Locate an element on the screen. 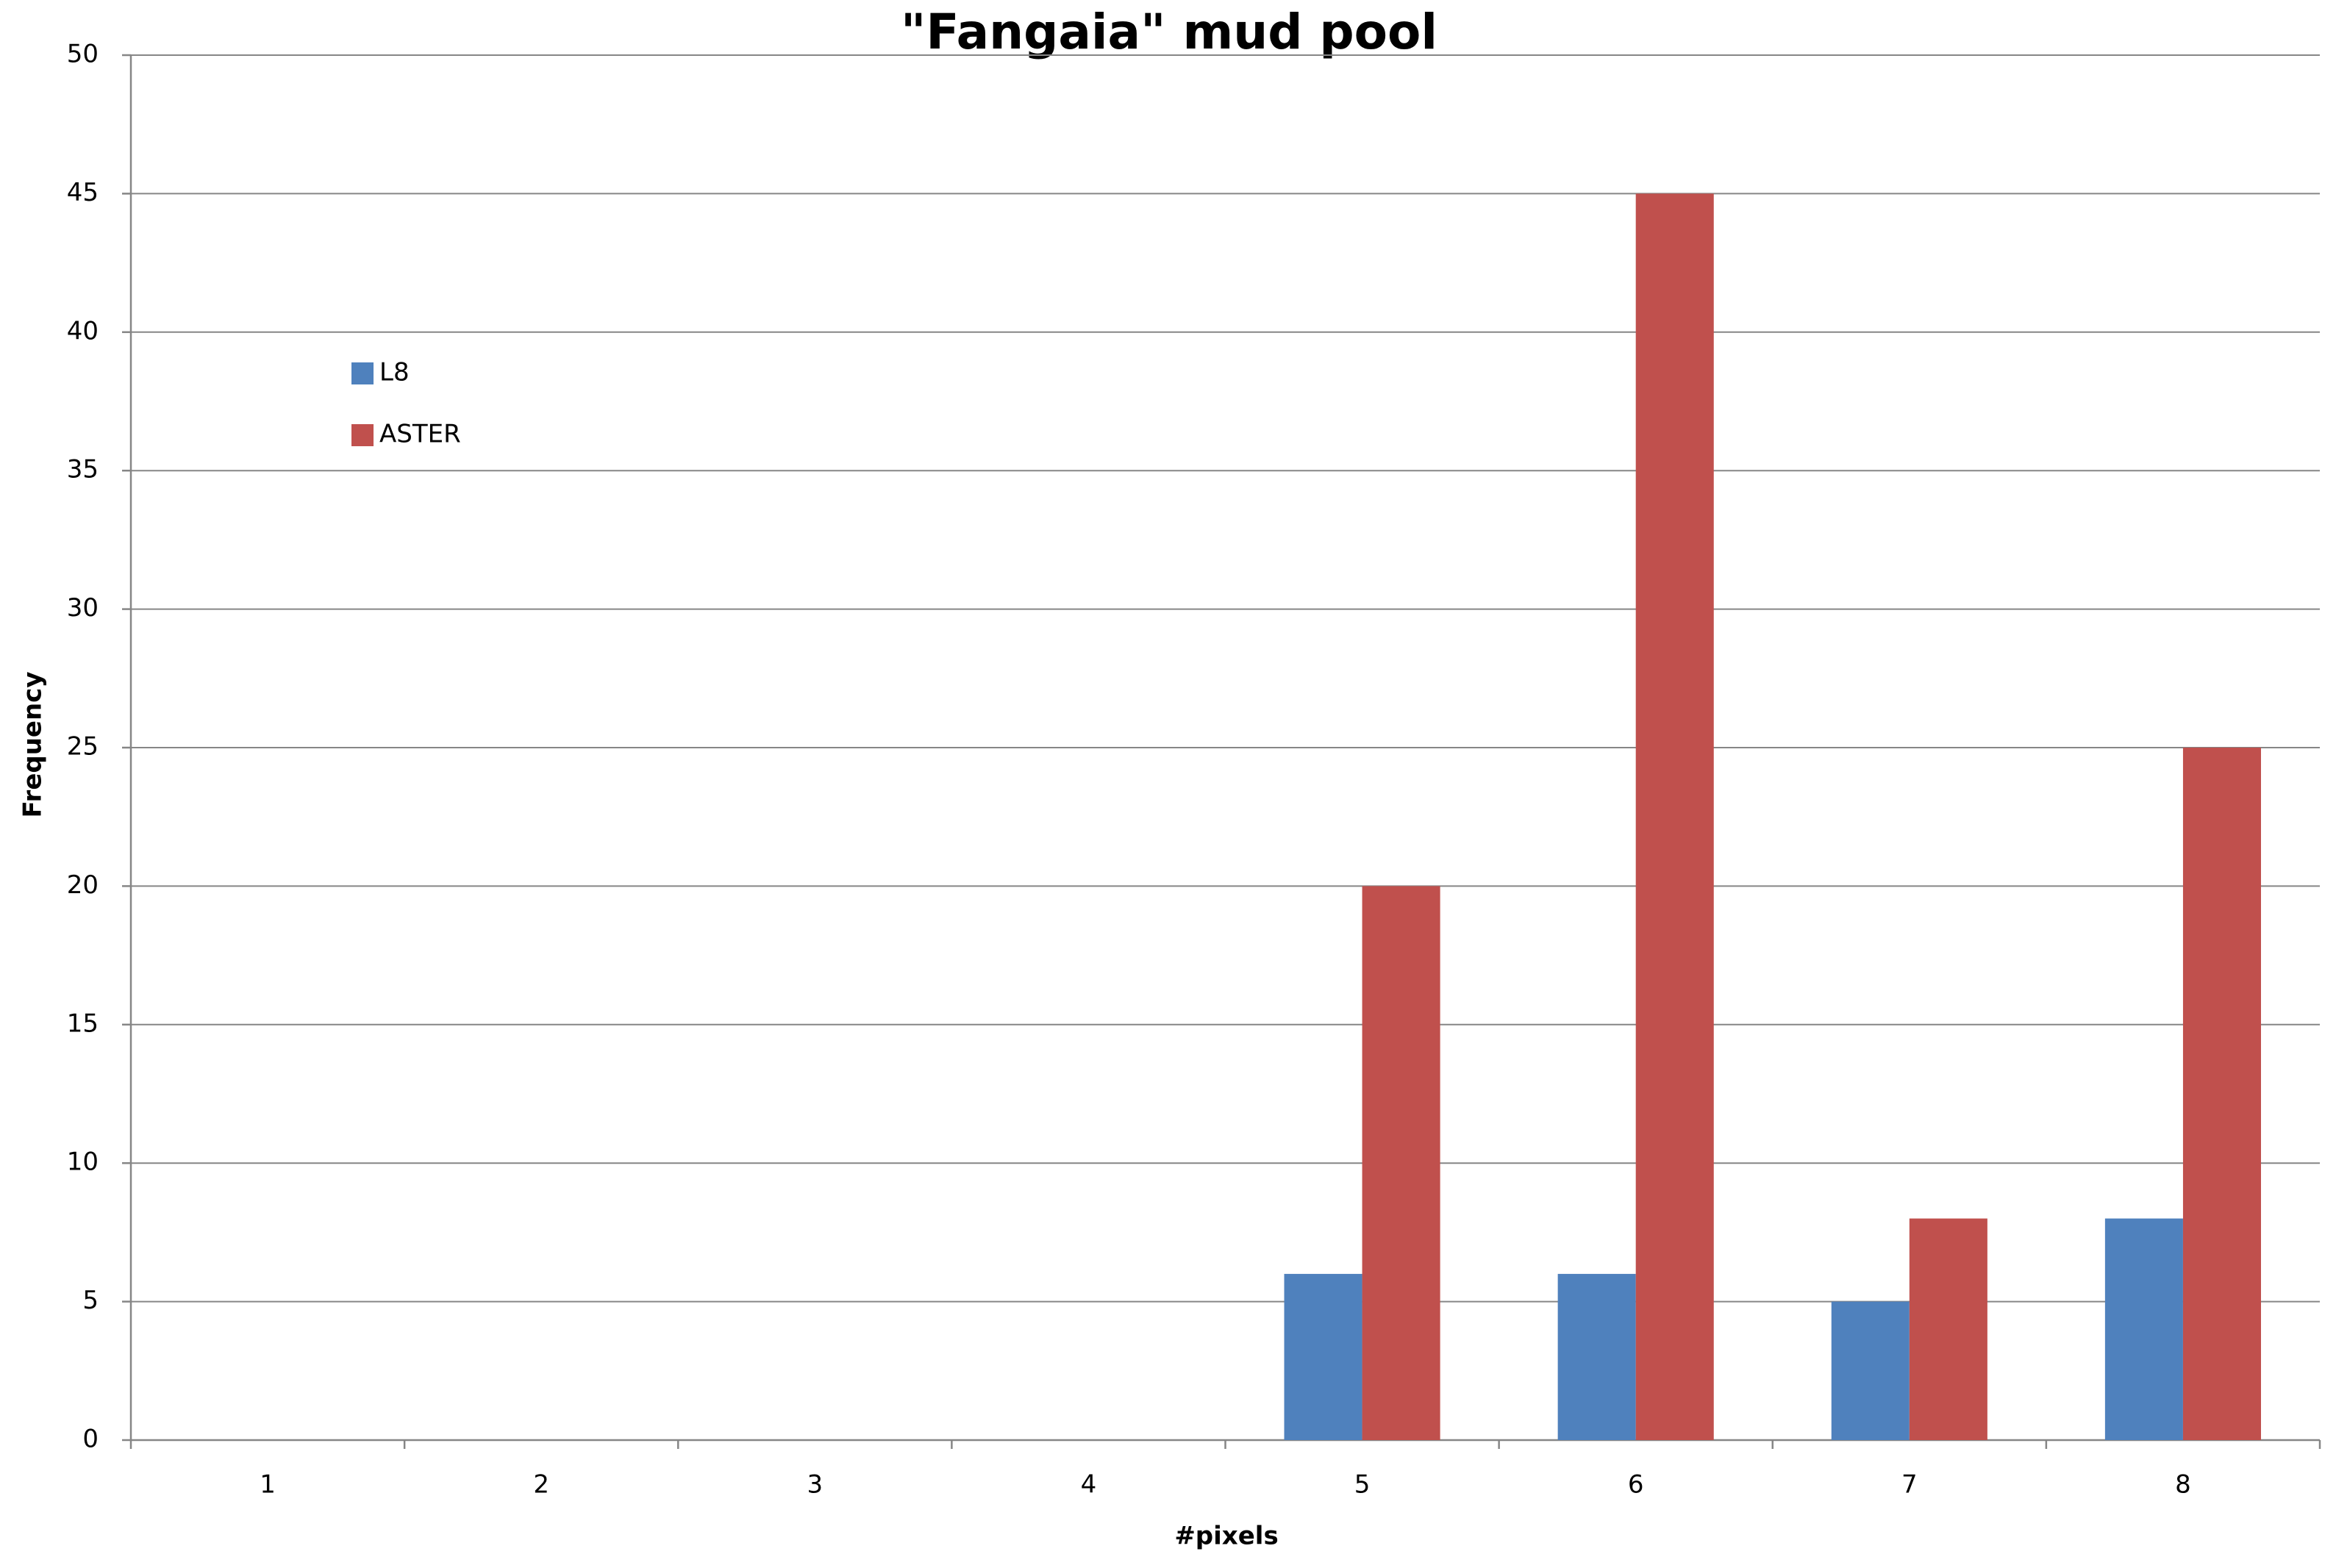 This screenshot has width=2336, height=1568. y-axis-label: Frequency is located at coordinates (33, 744).